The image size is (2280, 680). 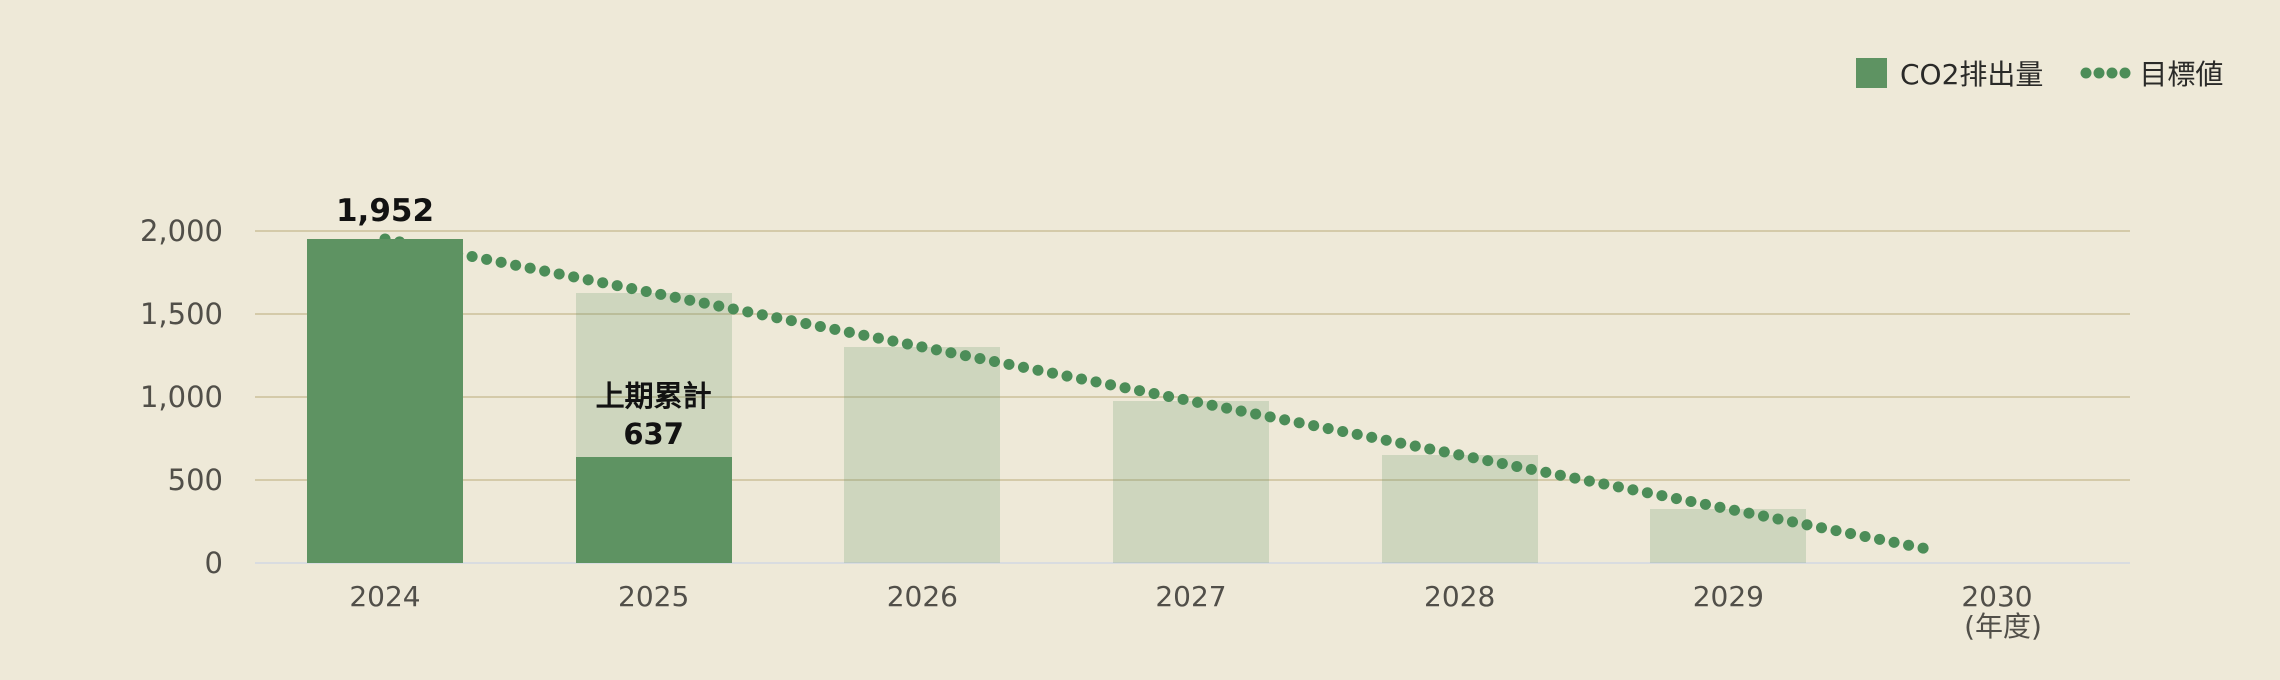 What do you see at coordinates (1460, 596) in the screenshot?
I see `x-tick-label-2028: 2028` at bounding box center [1460, 596].